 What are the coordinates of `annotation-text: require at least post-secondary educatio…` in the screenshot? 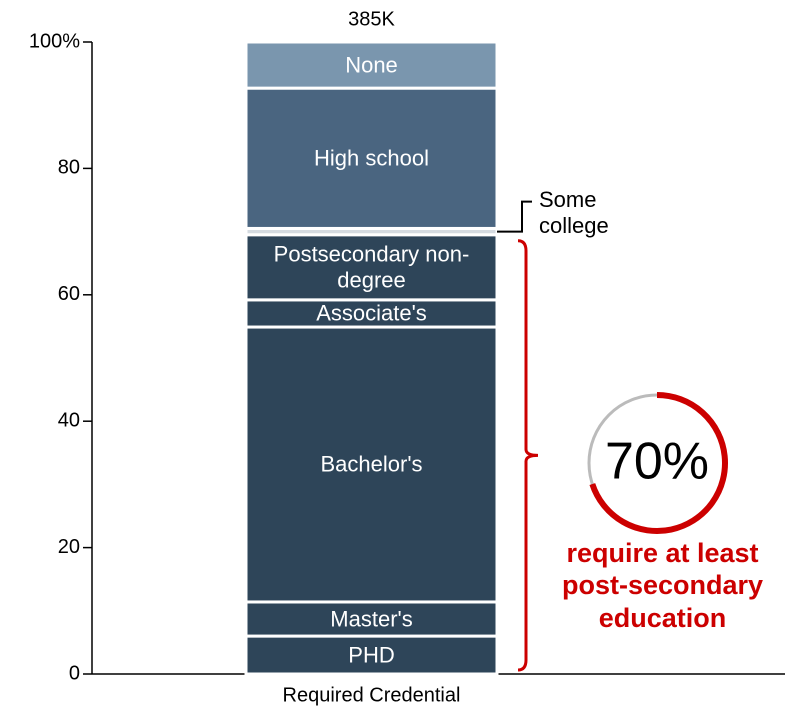 It's located at (662, 585).